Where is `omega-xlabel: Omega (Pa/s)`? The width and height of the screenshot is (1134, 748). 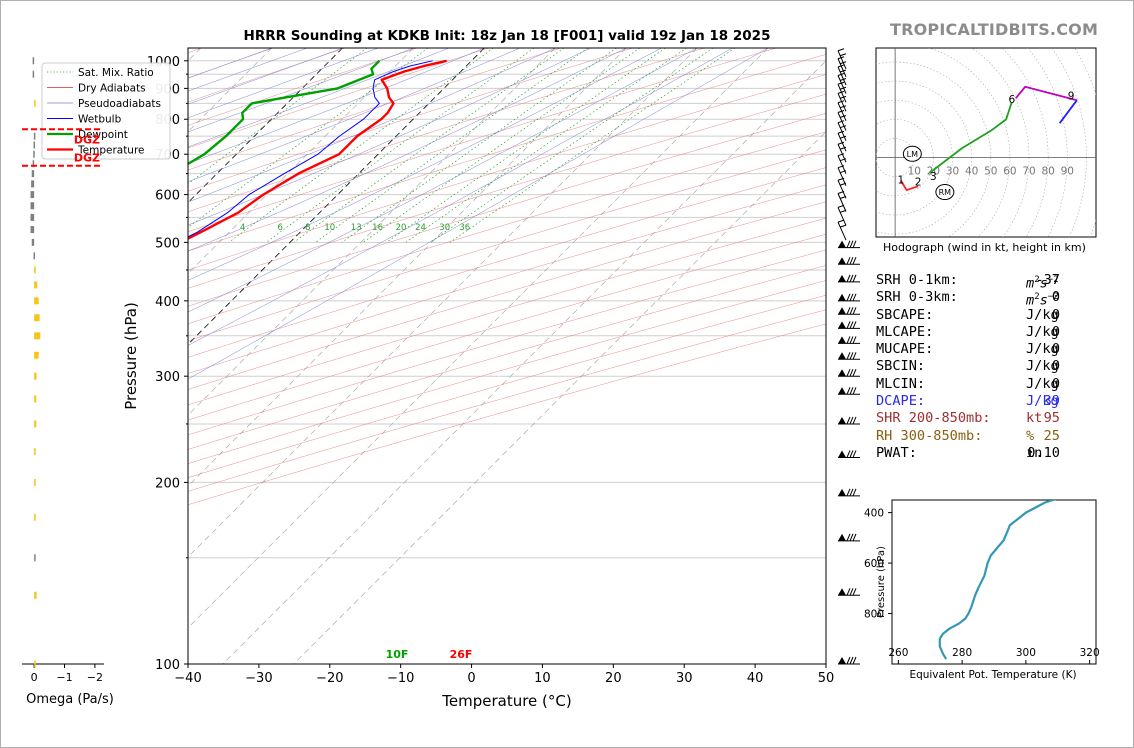
omega-xlabel: Omega (Pa/s) is located at coordinates (70, 699).